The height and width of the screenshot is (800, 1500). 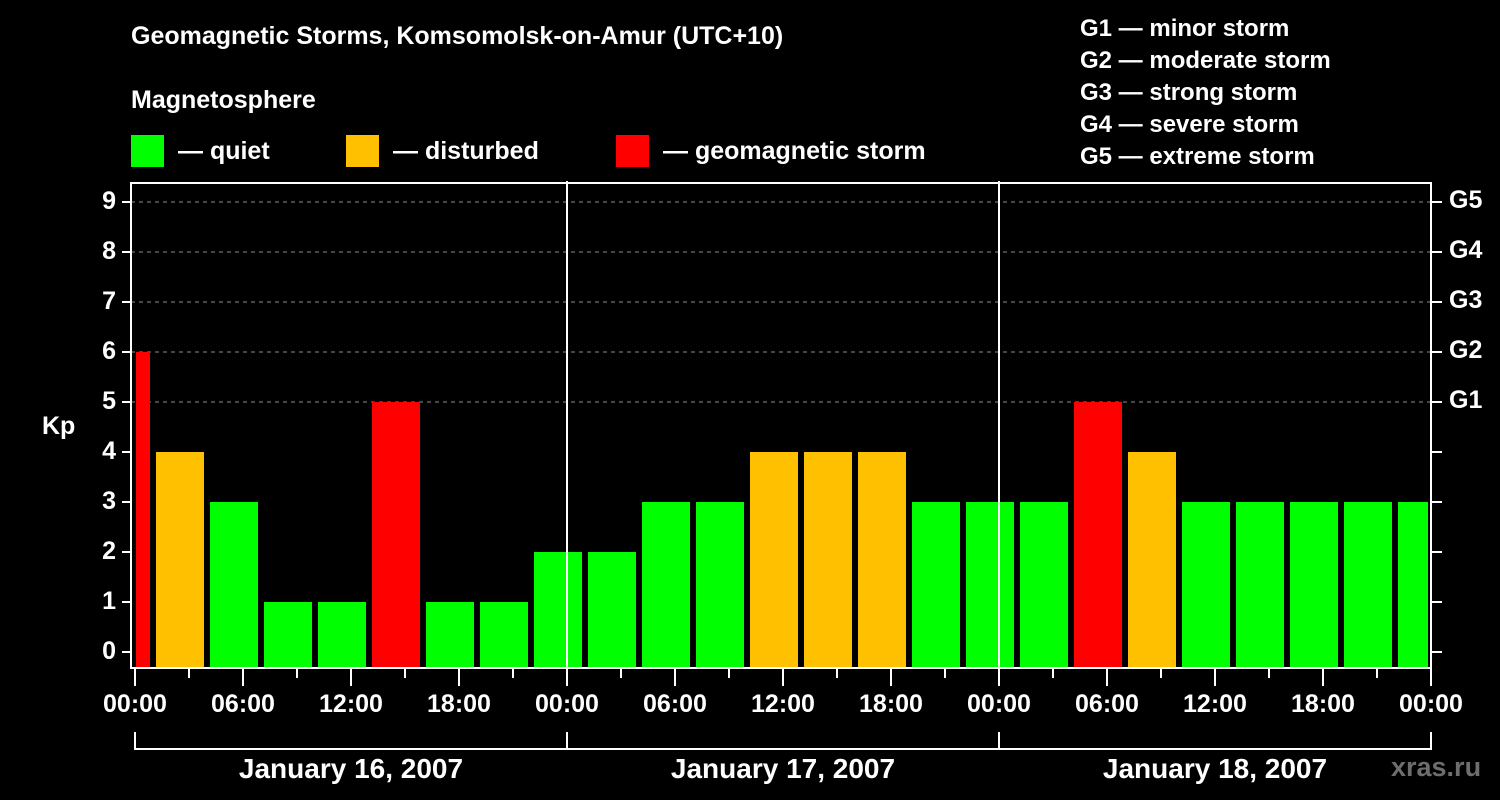 What do you see at coordinates (1215, 768) in the screenshot?
I see `day-label: January 18, 2007` at bounding box center [1215, 768].